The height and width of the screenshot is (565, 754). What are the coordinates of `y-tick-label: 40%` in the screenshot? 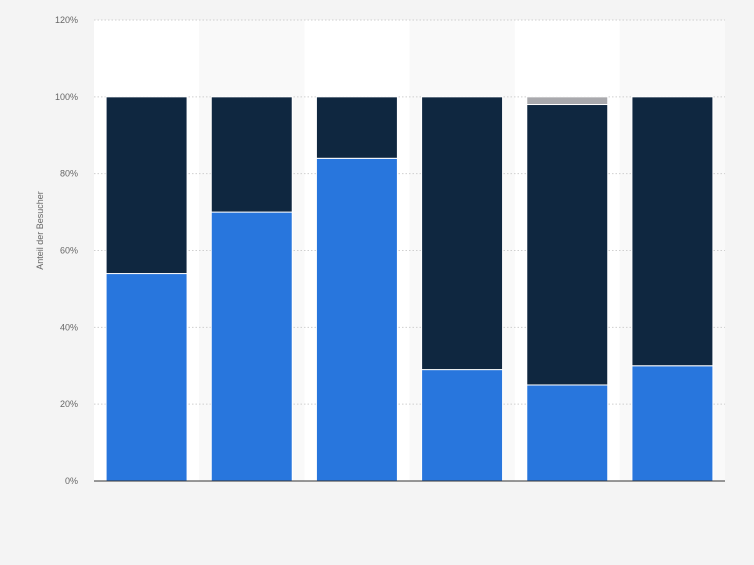 It's located at (69, 327).